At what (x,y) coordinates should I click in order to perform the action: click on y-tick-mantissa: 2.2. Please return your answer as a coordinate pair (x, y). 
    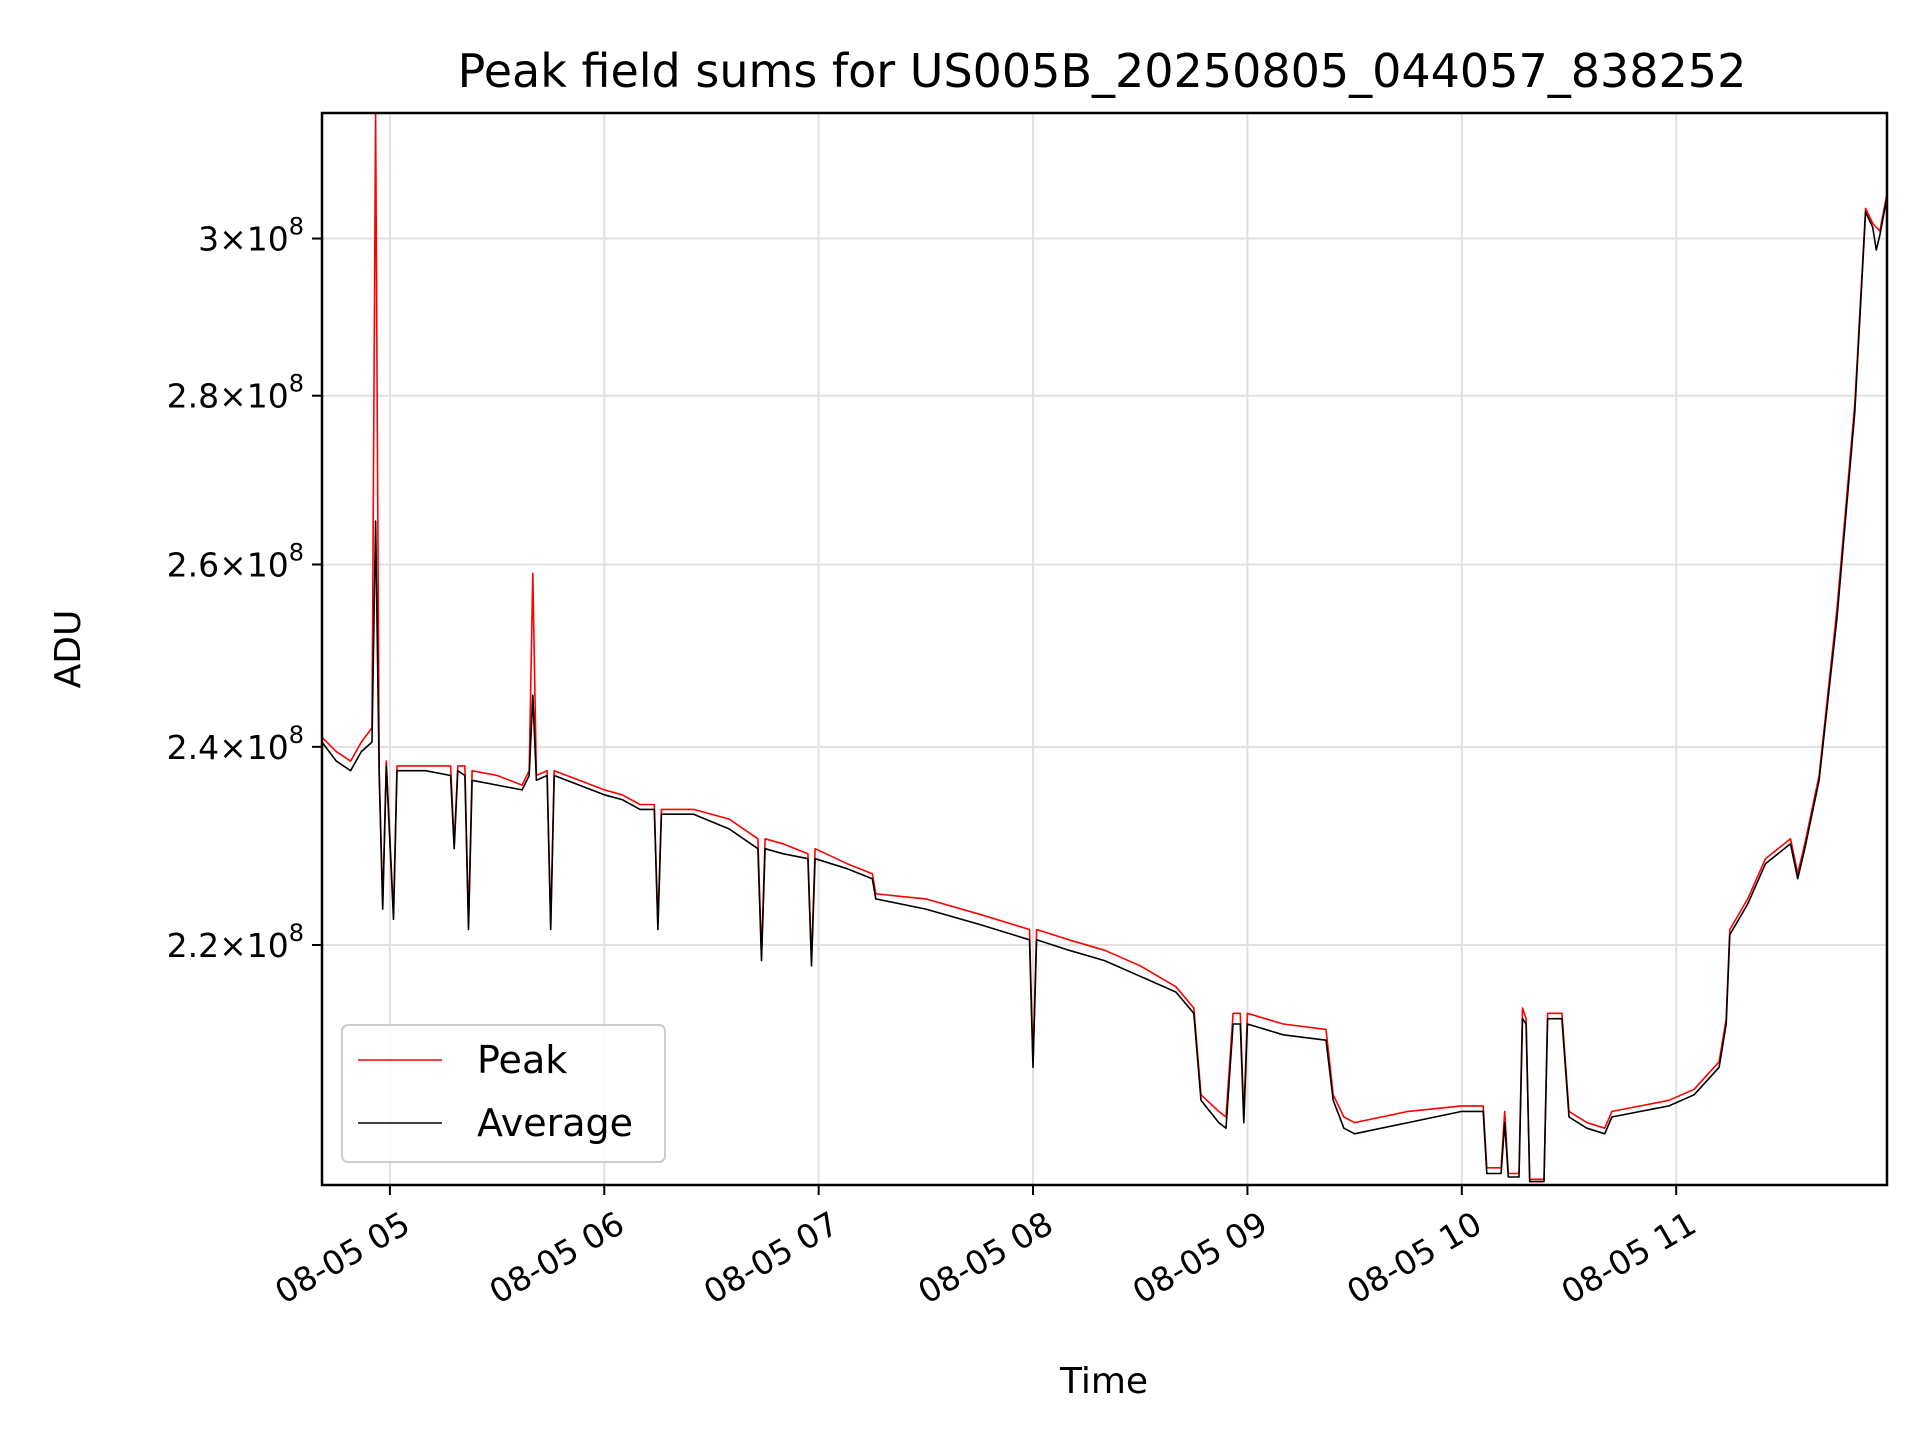
    Looking at the image, I should click on (193, 945).